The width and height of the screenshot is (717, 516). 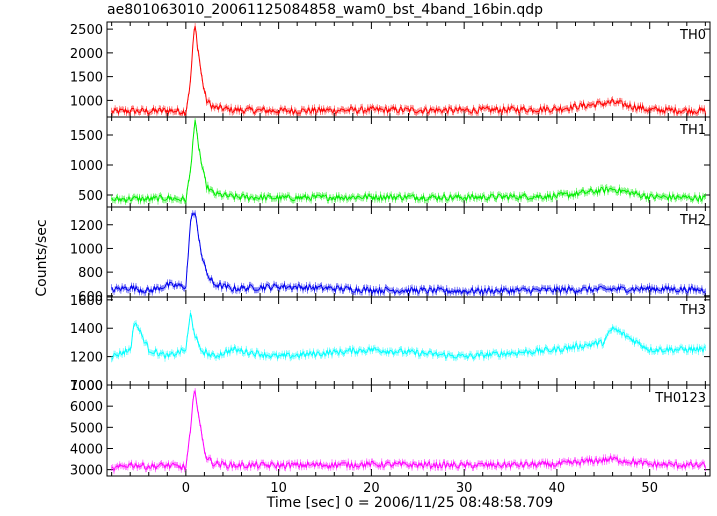 I want to click on series-line-TH3, so click(x=408, y=336).